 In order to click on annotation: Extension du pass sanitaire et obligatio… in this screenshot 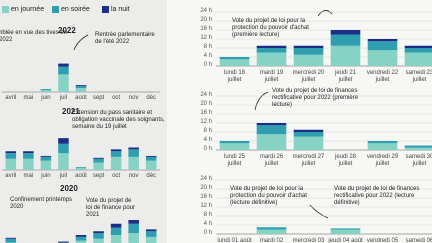, I will do `click(118, 120)`.